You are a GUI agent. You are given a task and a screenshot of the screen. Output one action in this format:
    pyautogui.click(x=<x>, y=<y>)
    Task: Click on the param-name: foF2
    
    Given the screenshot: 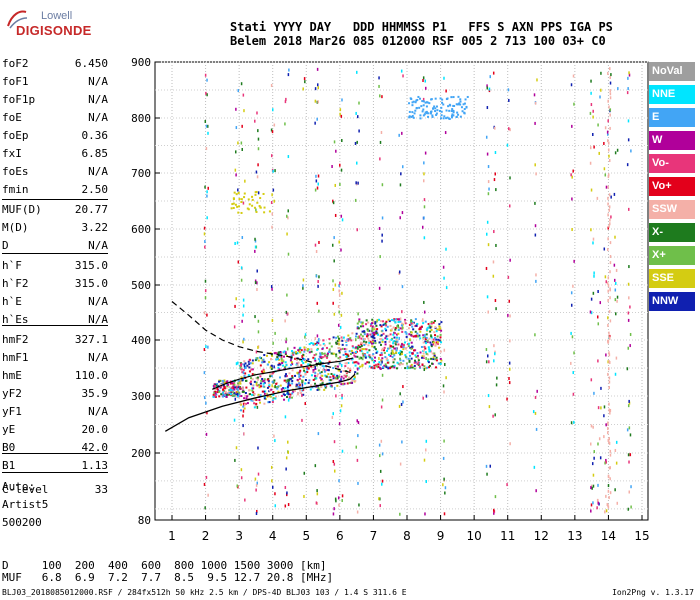 What is the action you would take?
    pyautogui.click(x=15, y=63)
    